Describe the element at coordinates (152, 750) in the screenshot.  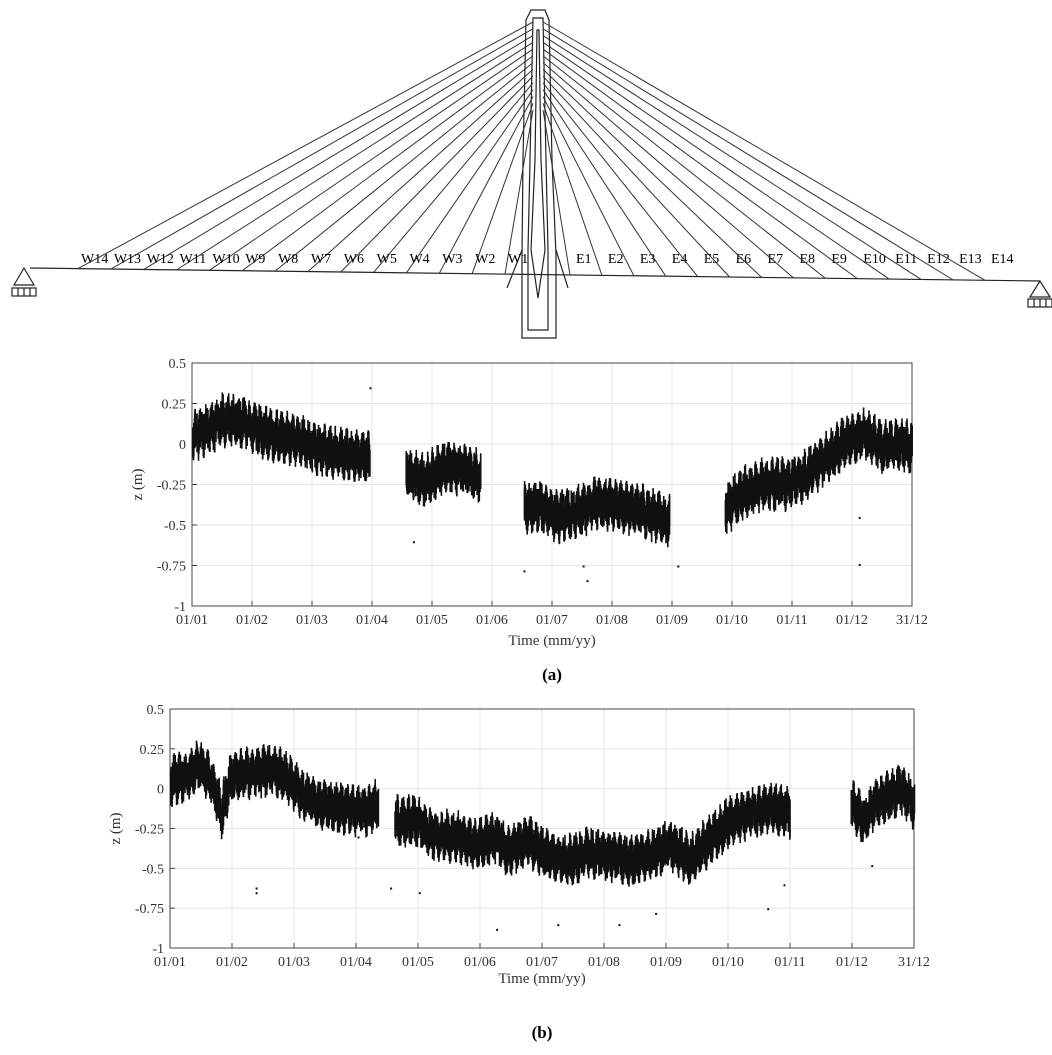
I see `y-tick-label: 0.25` at that location.